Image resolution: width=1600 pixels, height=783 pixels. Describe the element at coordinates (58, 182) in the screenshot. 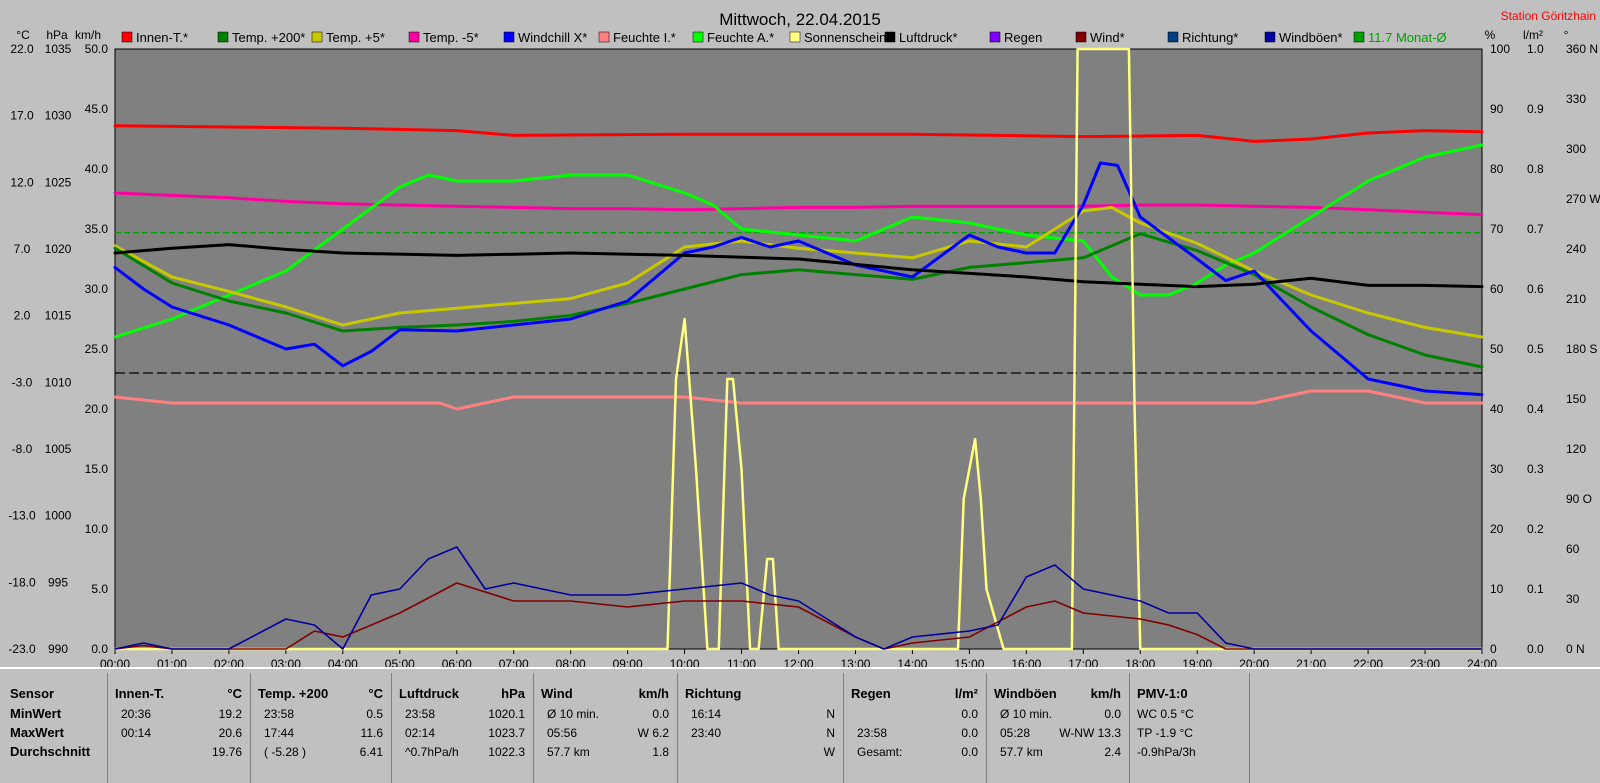

I see `tick-label-pressure: 1025` at that location.